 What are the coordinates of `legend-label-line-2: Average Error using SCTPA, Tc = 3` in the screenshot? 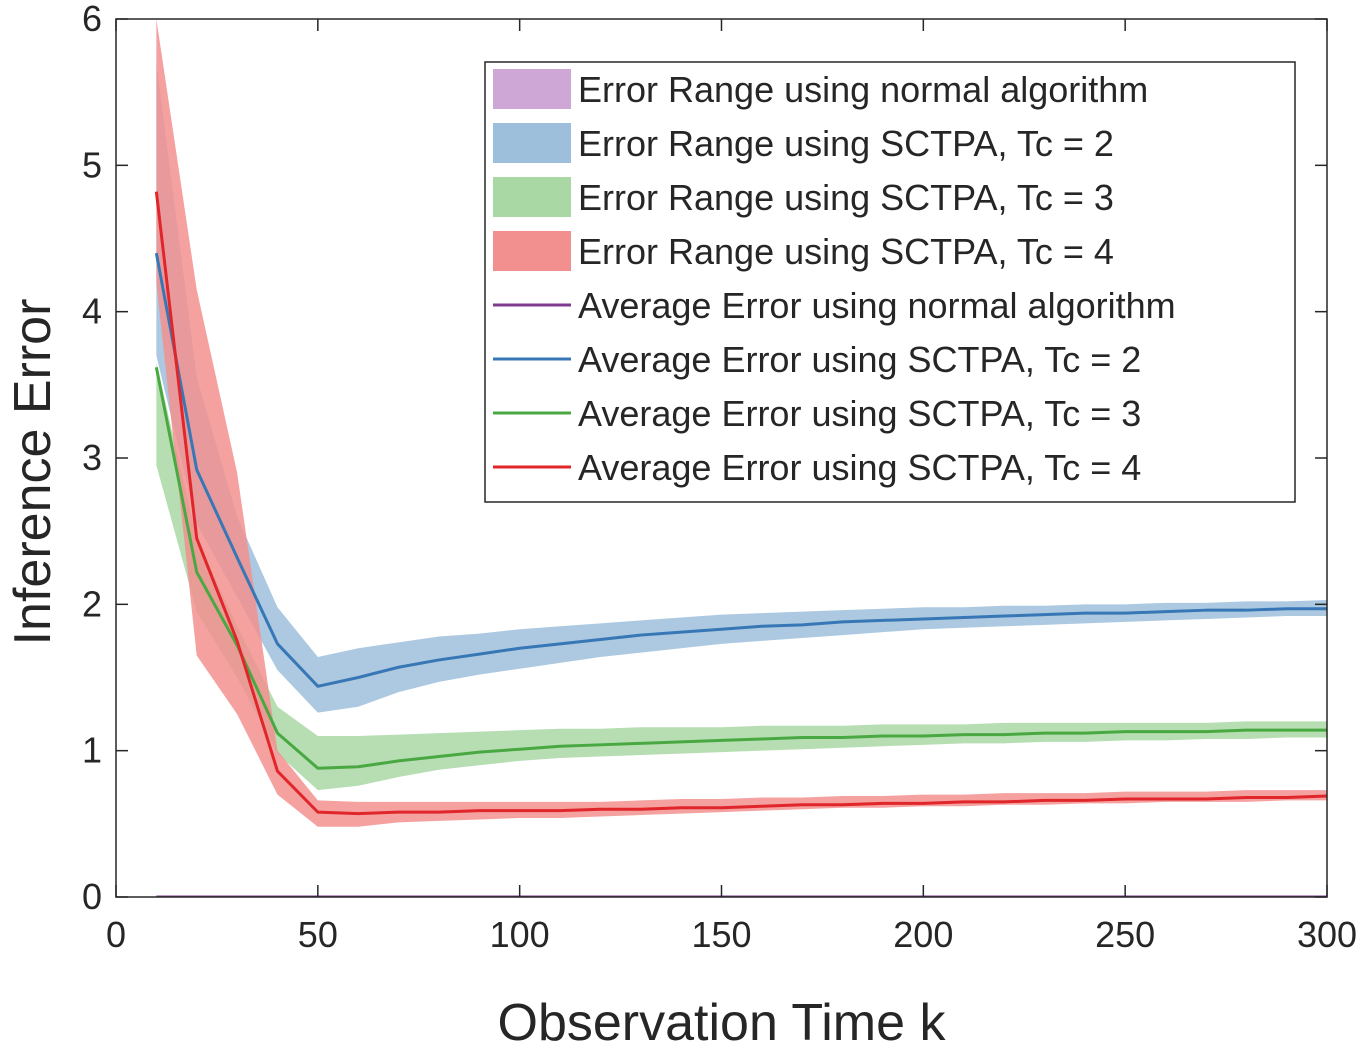 It's located at (859, 413).